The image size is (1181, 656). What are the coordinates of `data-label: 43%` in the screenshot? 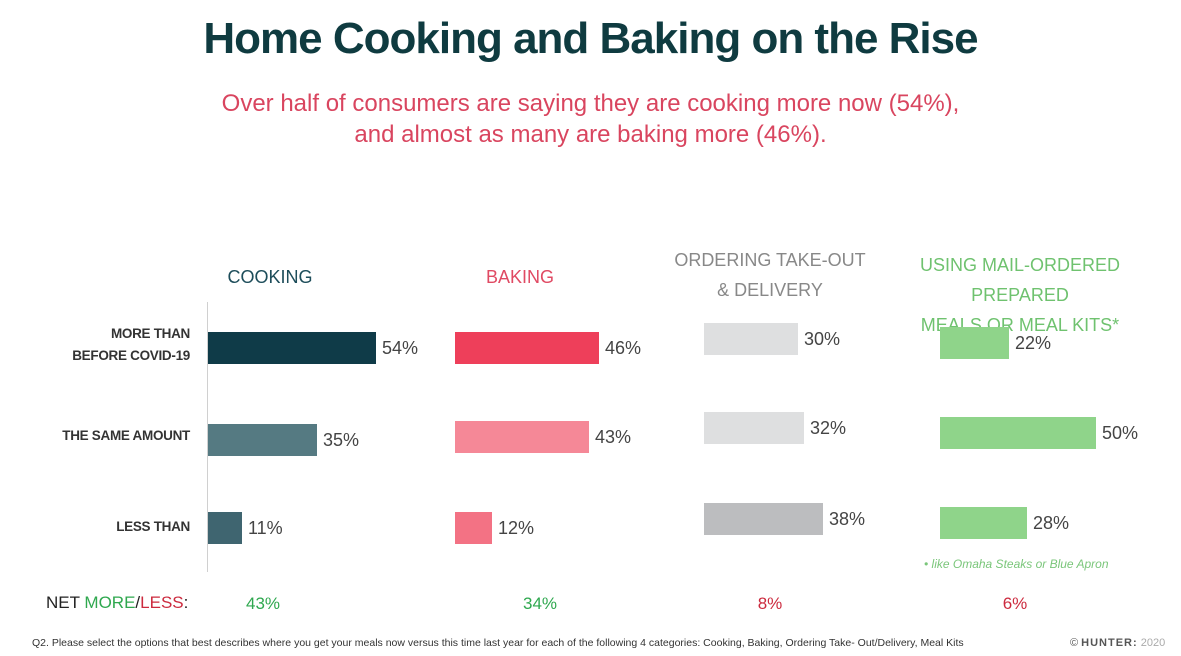 It's located at (613, 437).